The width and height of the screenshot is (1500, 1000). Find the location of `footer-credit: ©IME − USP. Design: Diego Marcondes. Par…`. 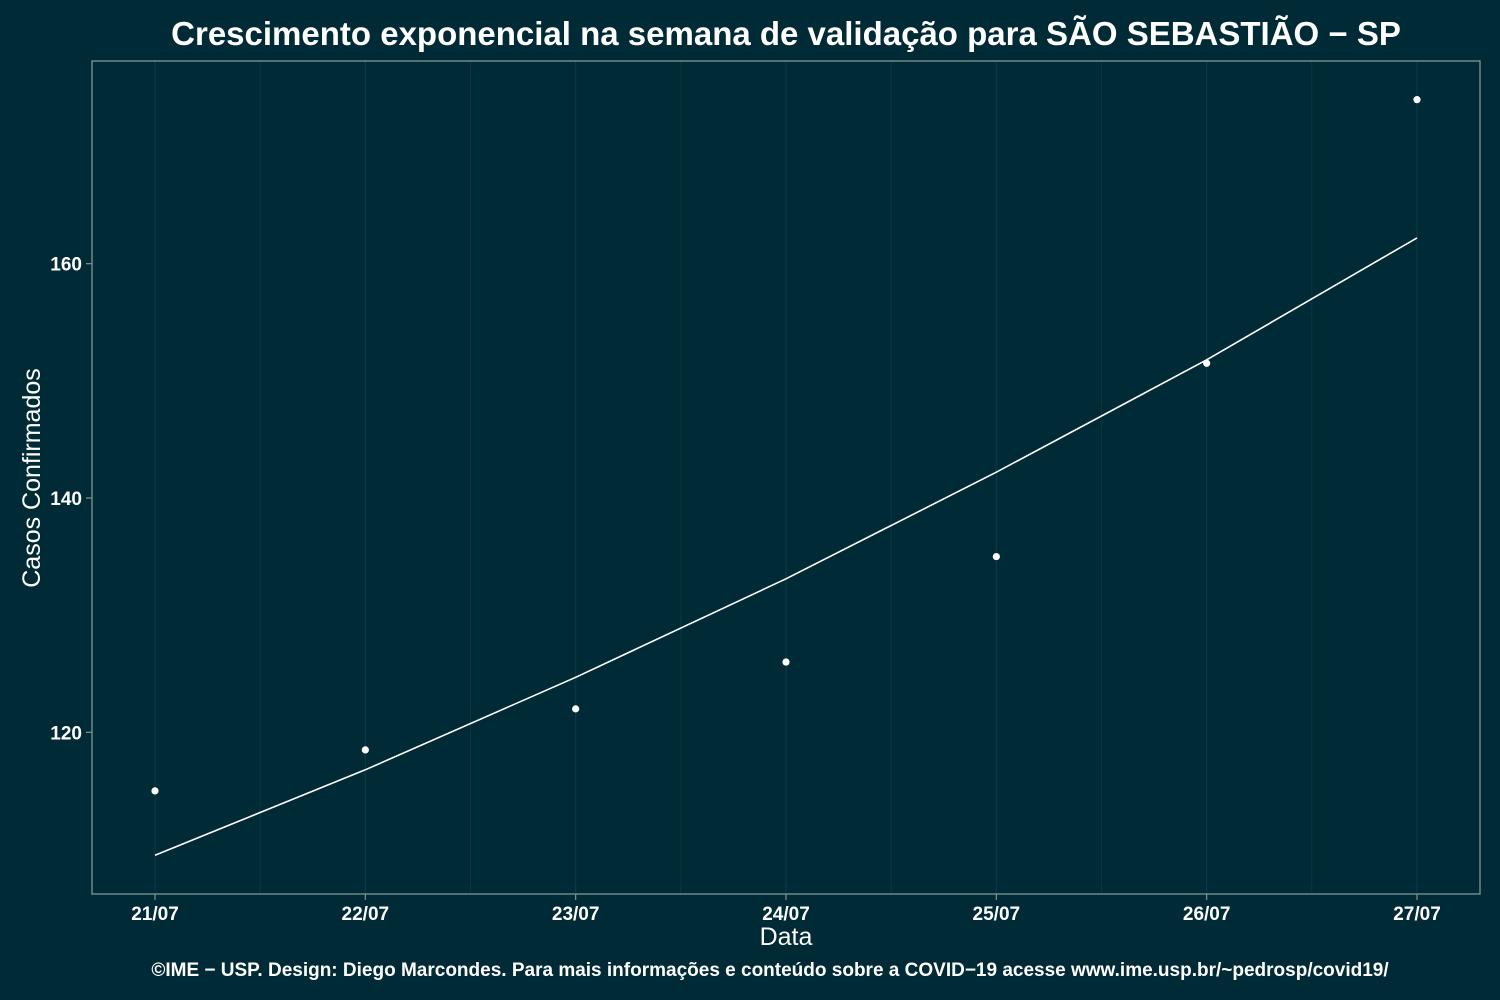

footer-credit: ©IME − USP. Design: Diego Marcondes. Par… is located at coordinates (770, 970).